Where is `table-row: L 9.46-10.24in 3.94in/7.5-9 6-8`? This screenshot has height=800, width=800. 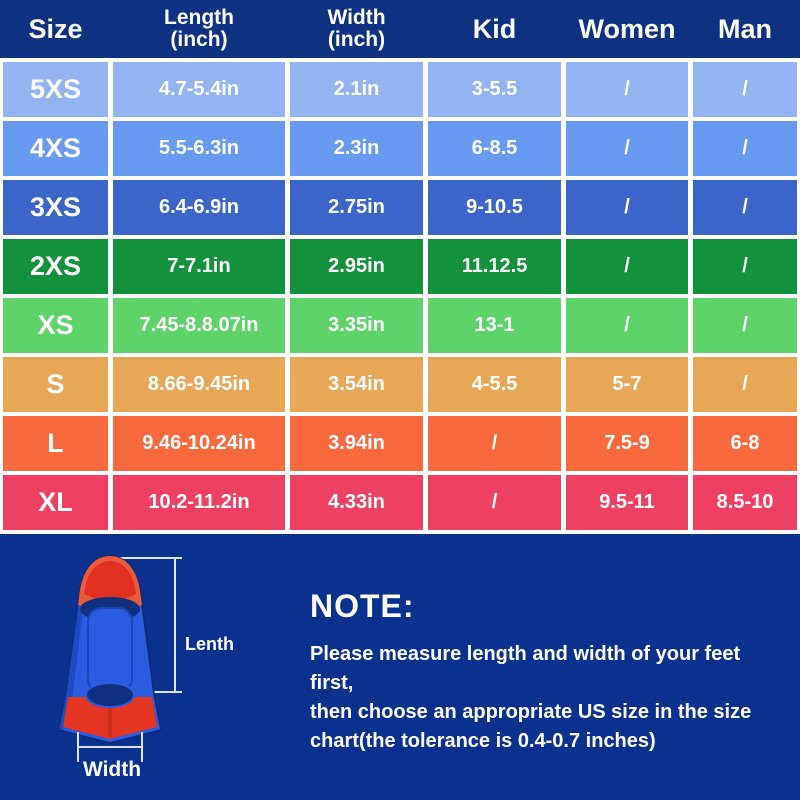 table-row: L 9.46-10.24in 3.94in/7.5-9 6-8 is located at coordinates (400, 443).